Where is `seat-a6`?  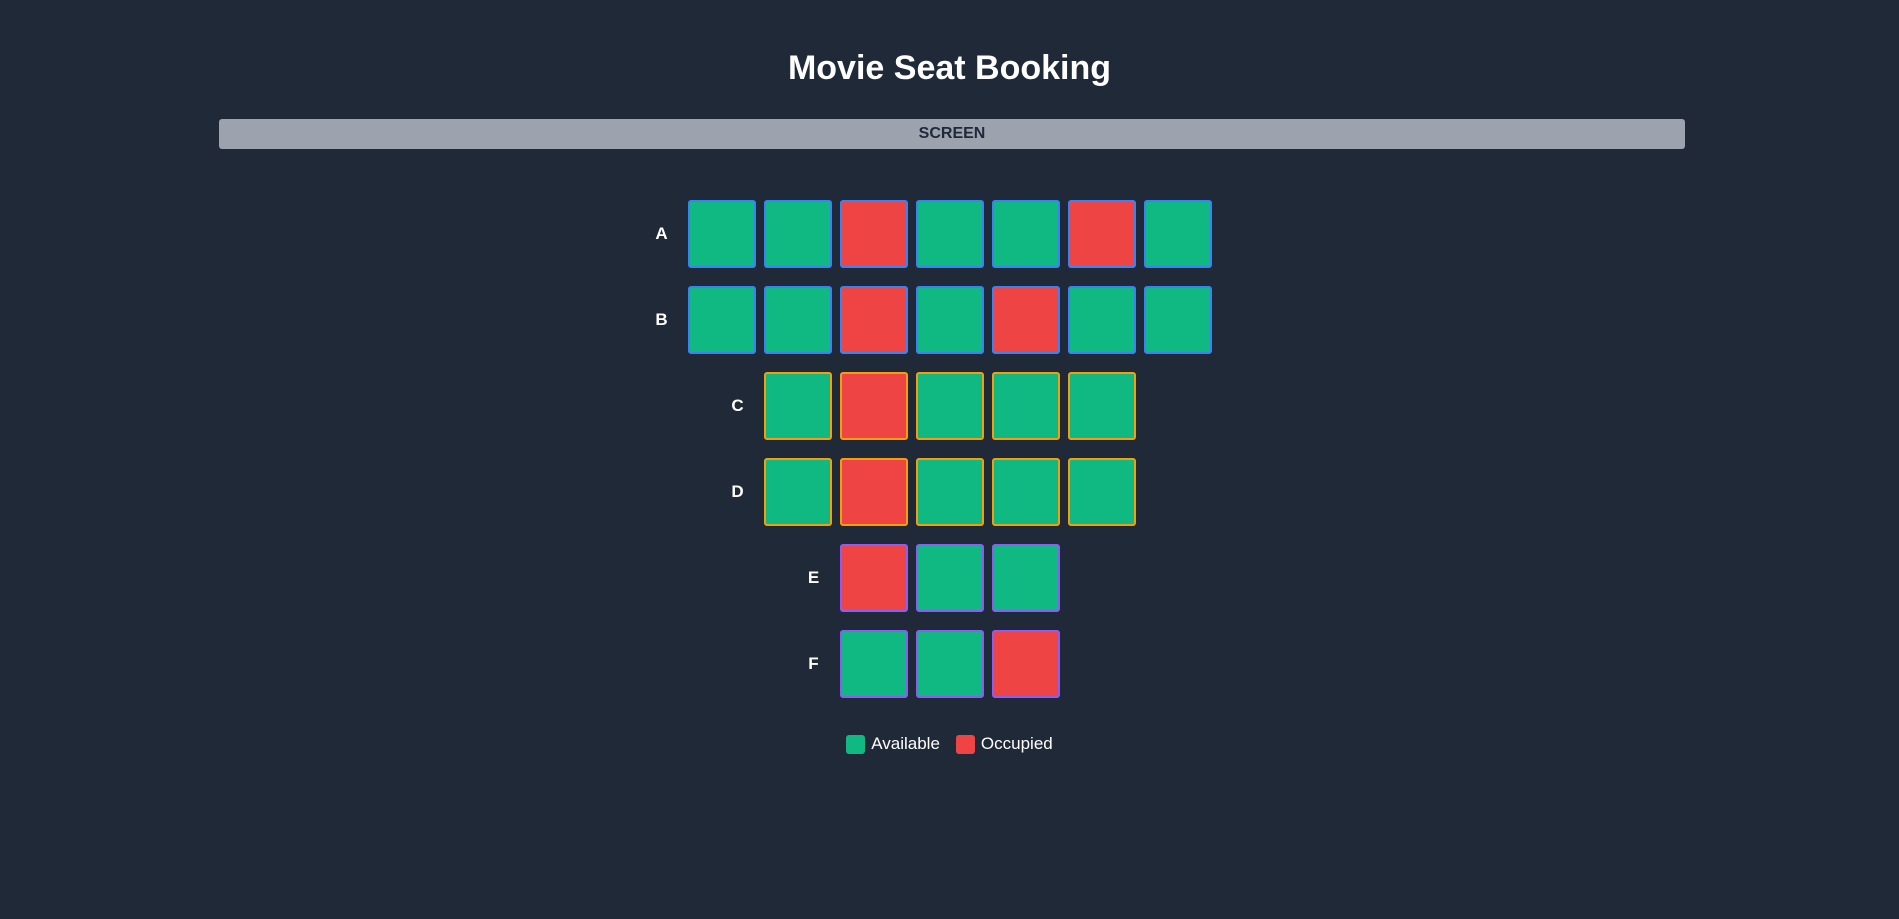
seat-a6 is located at coordinates (1101, 234).